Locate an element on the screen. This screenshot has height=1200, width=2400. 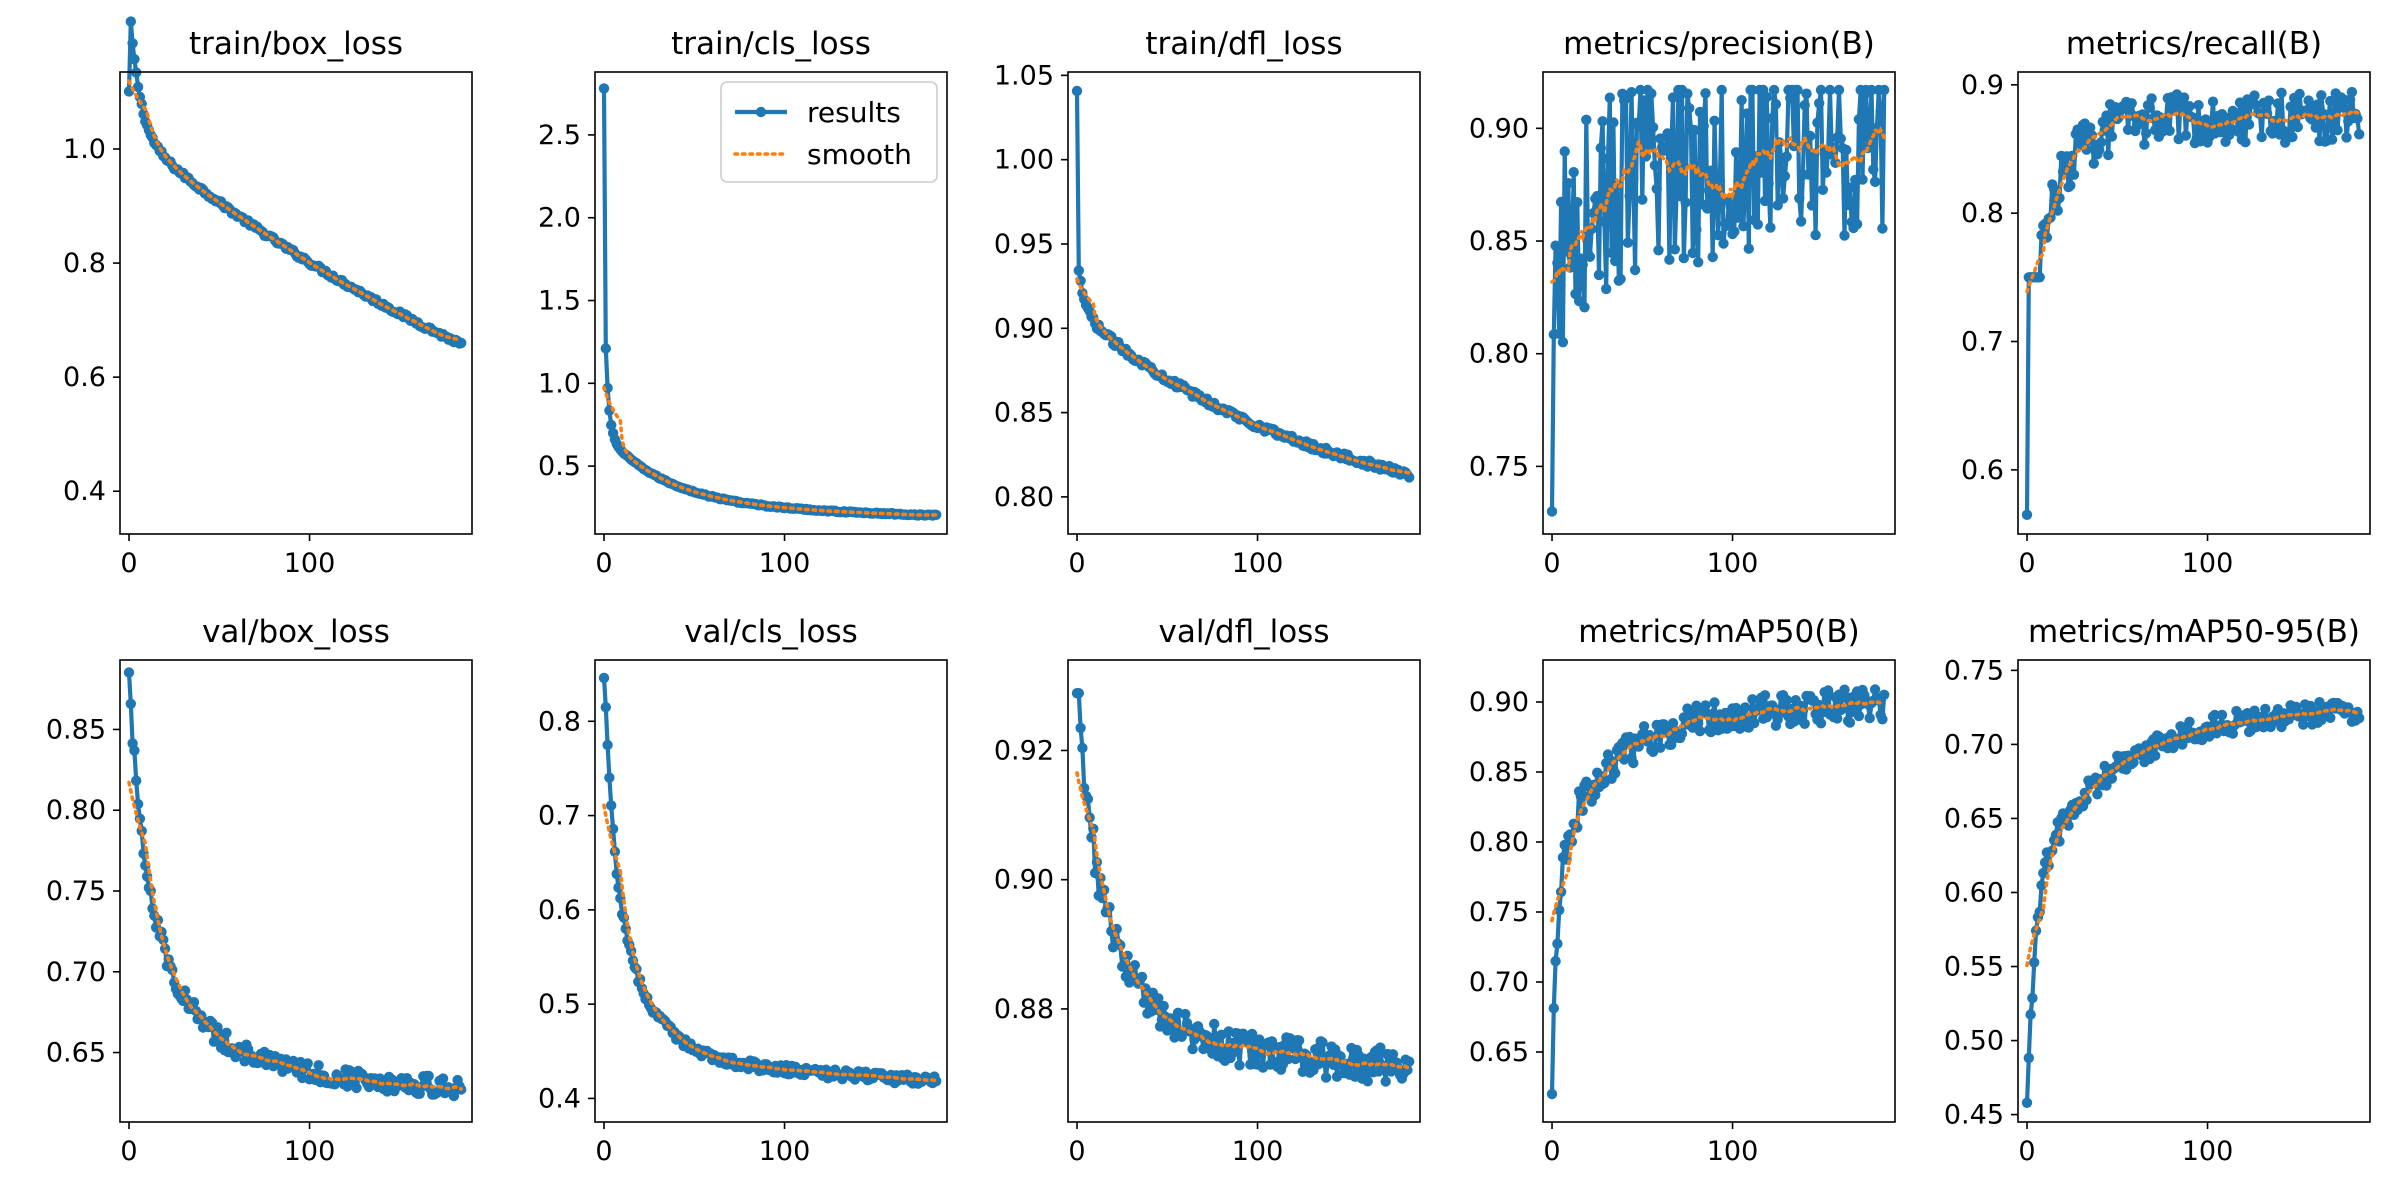
subplot-title: val/box_loss is located at coordinates (296, 632).